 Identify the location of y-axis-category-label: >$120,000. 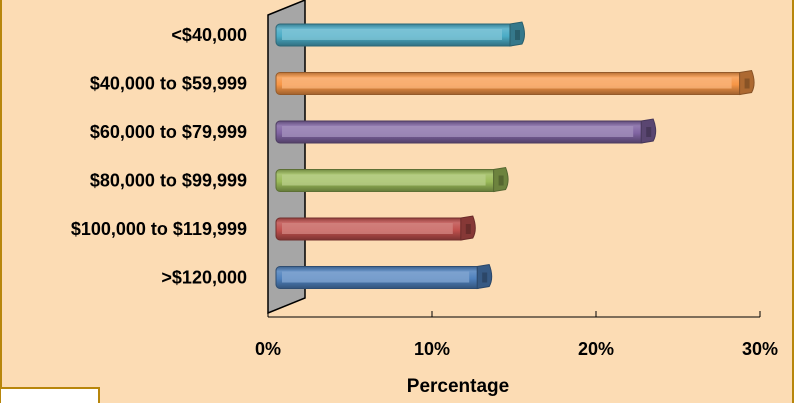
(204, 278).